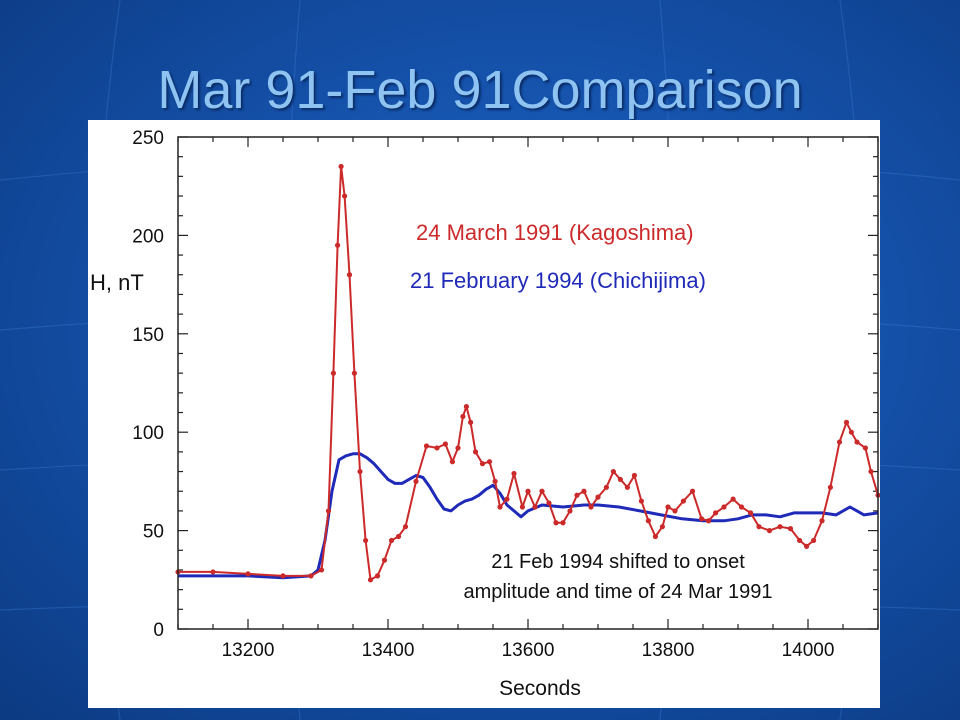  I want to click on y-tick-label: 200, so click(148, 236).